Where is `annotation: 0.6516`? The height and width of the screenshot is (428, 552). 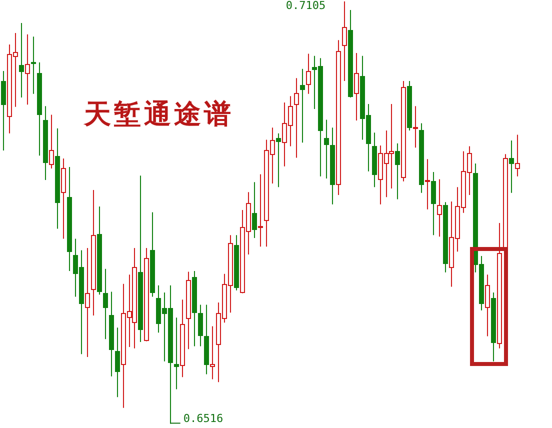 annotation: 0.6516 is located at coordinates (203, 419).